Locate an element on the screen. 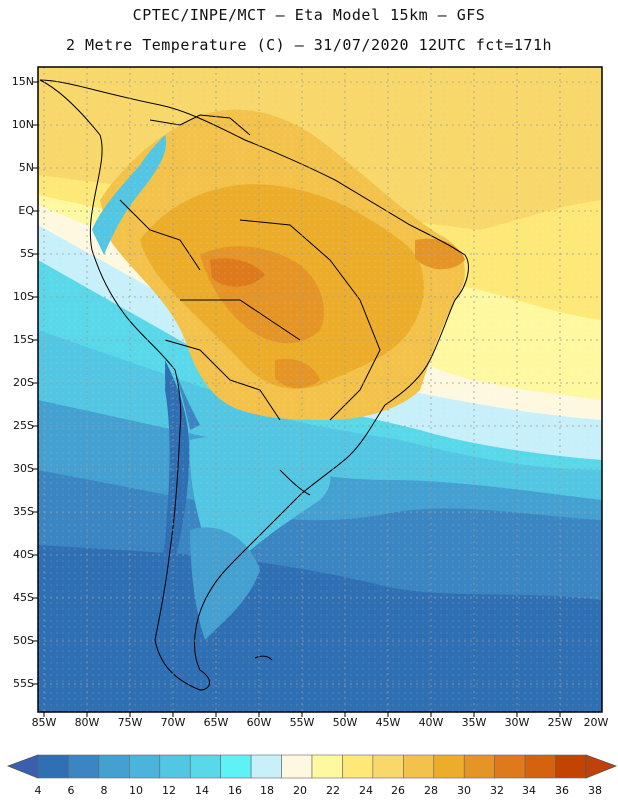  colorbar is located at coordinates (312, 766).